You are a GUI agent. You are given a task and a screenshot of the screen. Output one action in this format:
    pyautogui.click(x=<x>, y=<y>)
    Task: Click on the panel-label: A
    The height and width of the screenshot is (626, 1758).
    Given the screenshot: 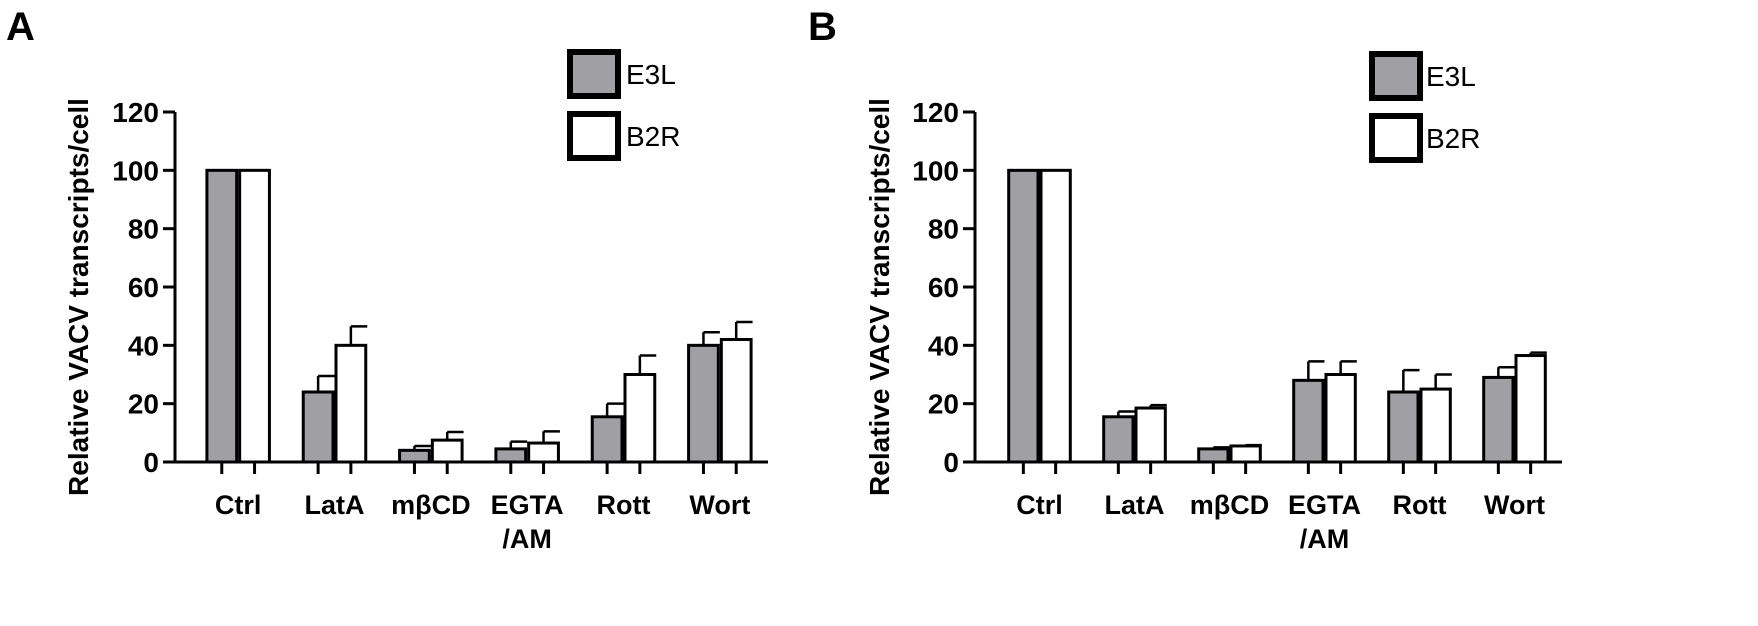 What is the action you would take?
    pyautogui.click(x=20, y=27)
    